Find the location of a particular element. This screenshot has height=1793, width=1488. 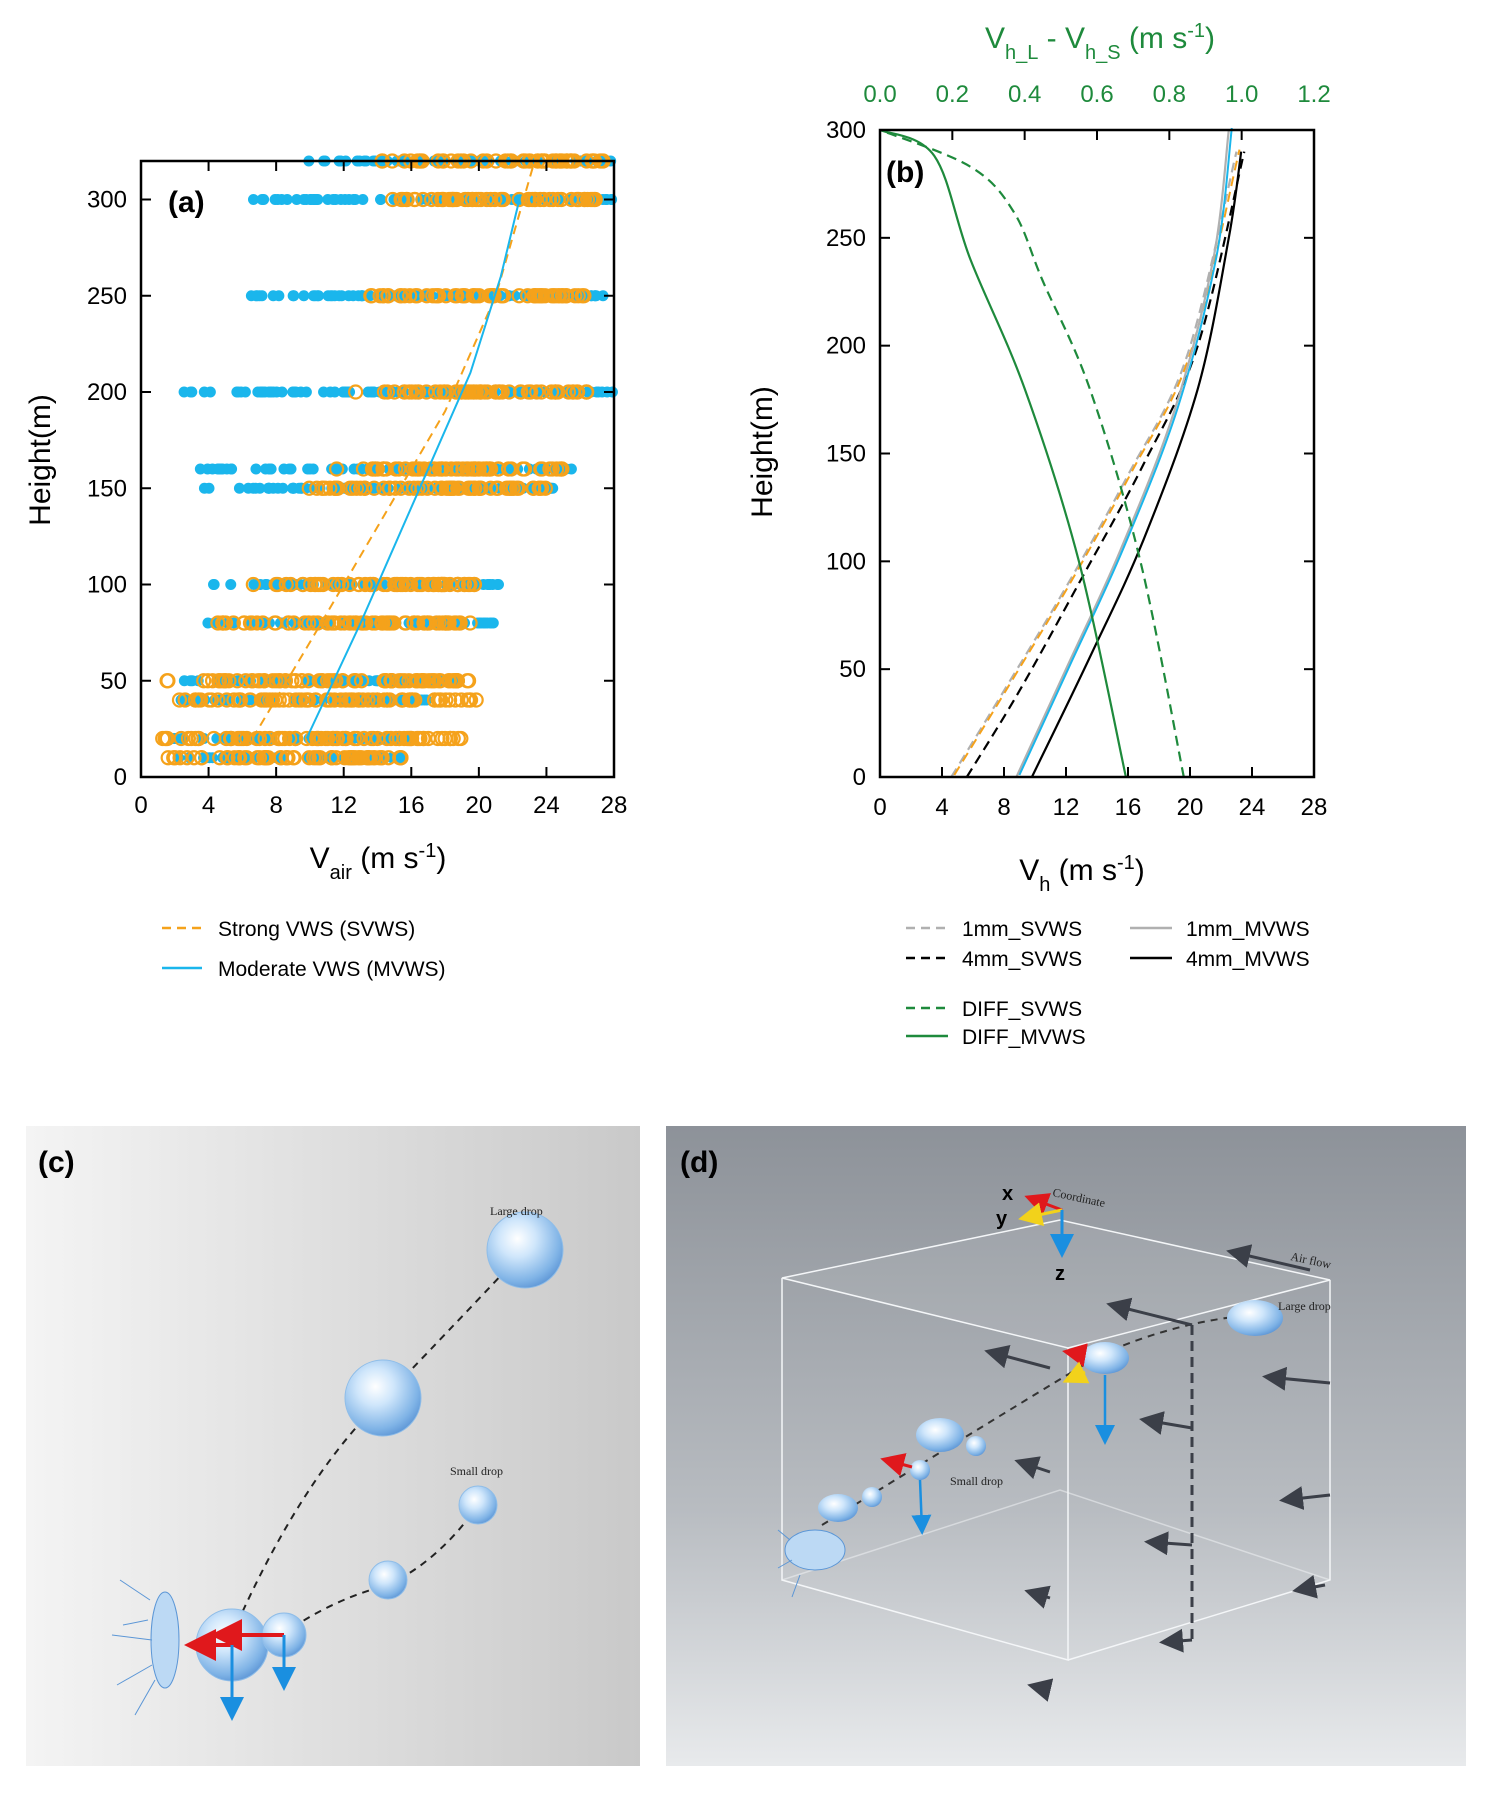

legend-label-mvws: Moderate VWS (MVWS) is located at coordinates (332, 969).